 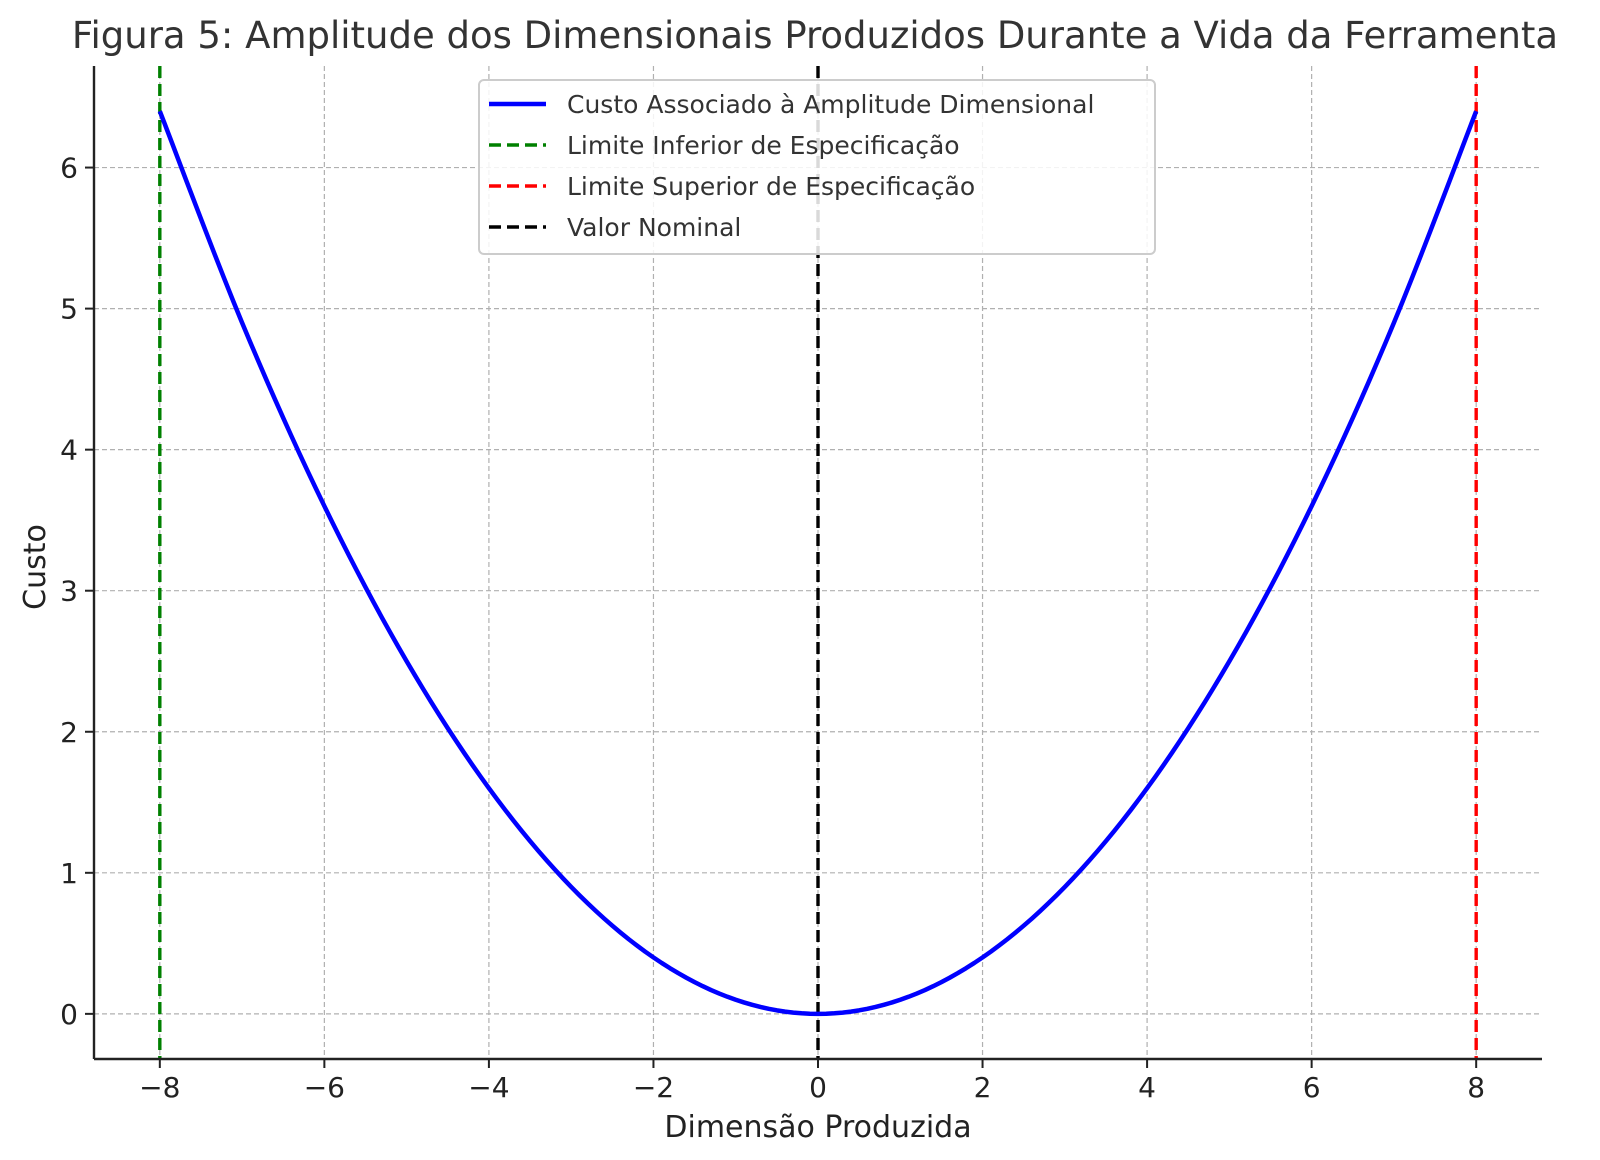 I want to click on y-axis-label: Custo, so click(x=35, y=567).